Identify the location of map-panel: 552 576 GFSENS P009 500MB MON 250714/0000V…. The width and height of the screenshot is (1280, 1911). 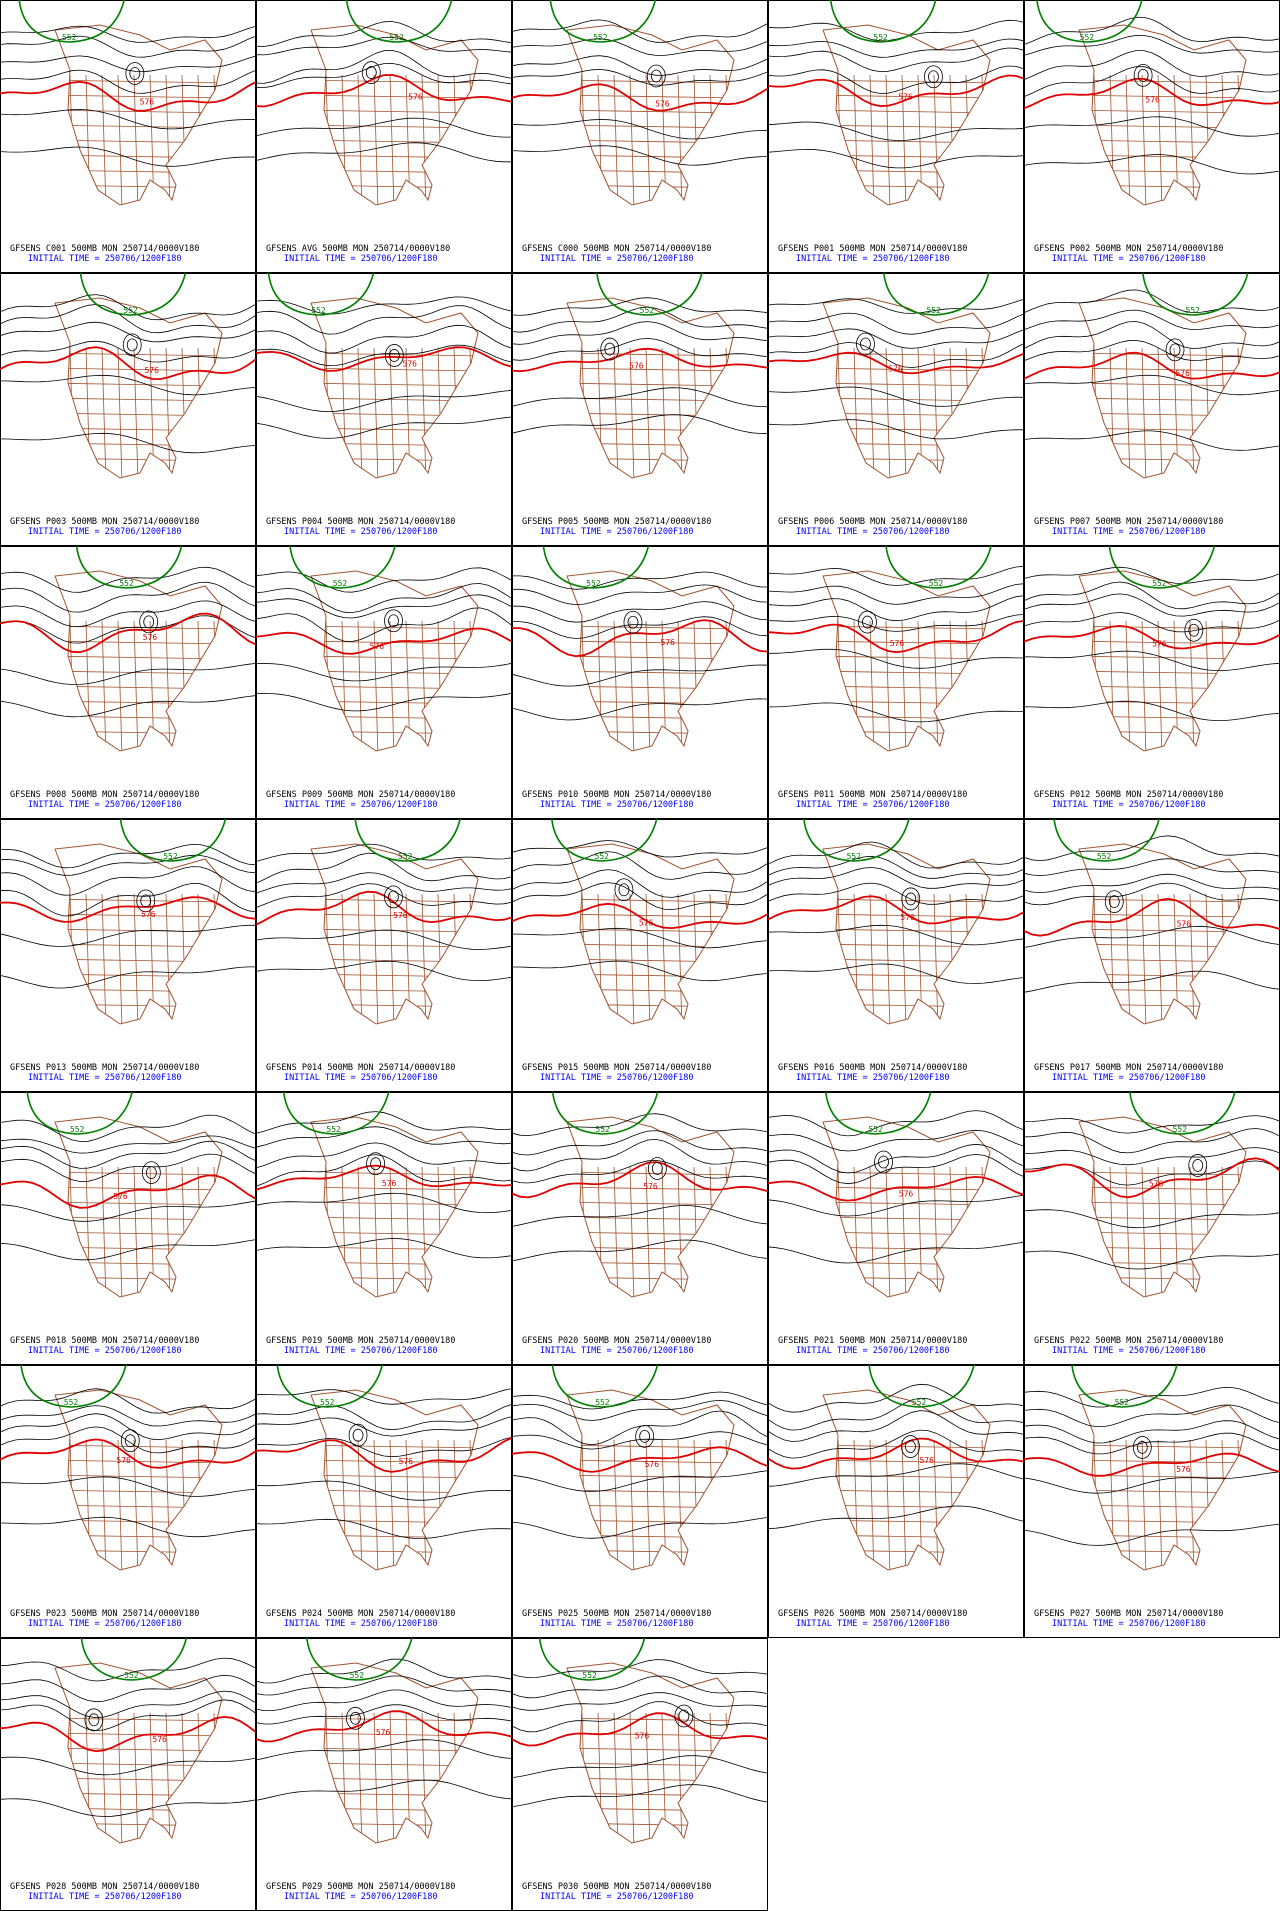
(384, 682).